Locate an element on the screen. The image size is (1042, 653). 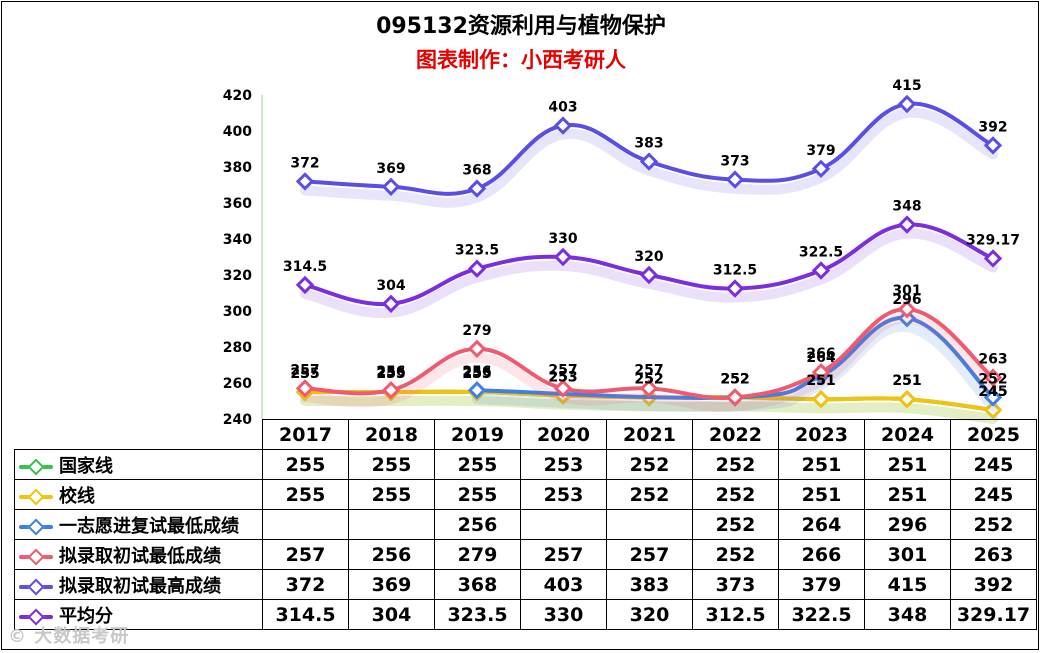
table-cell: 266 is located at coordinates (821, 554).